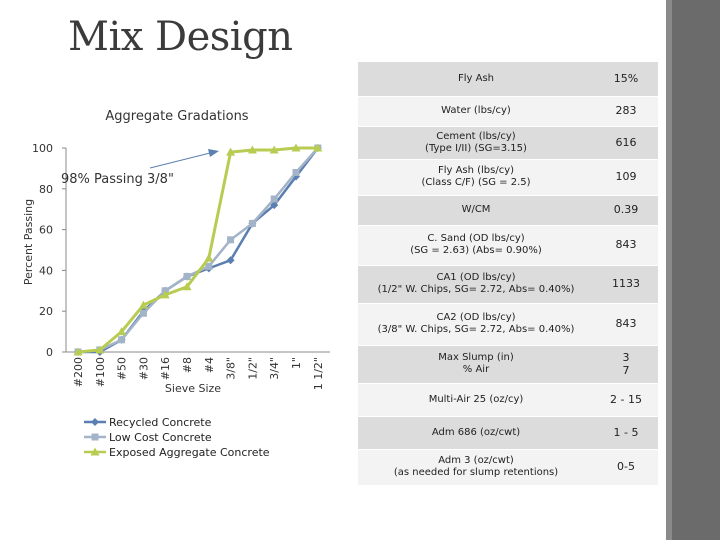 The image size is (720, 540). What do you see at coordinates (626, 432) in the screenshot?
I see `table-cell-value: 1 - 5` at bounding box center [626, 432].